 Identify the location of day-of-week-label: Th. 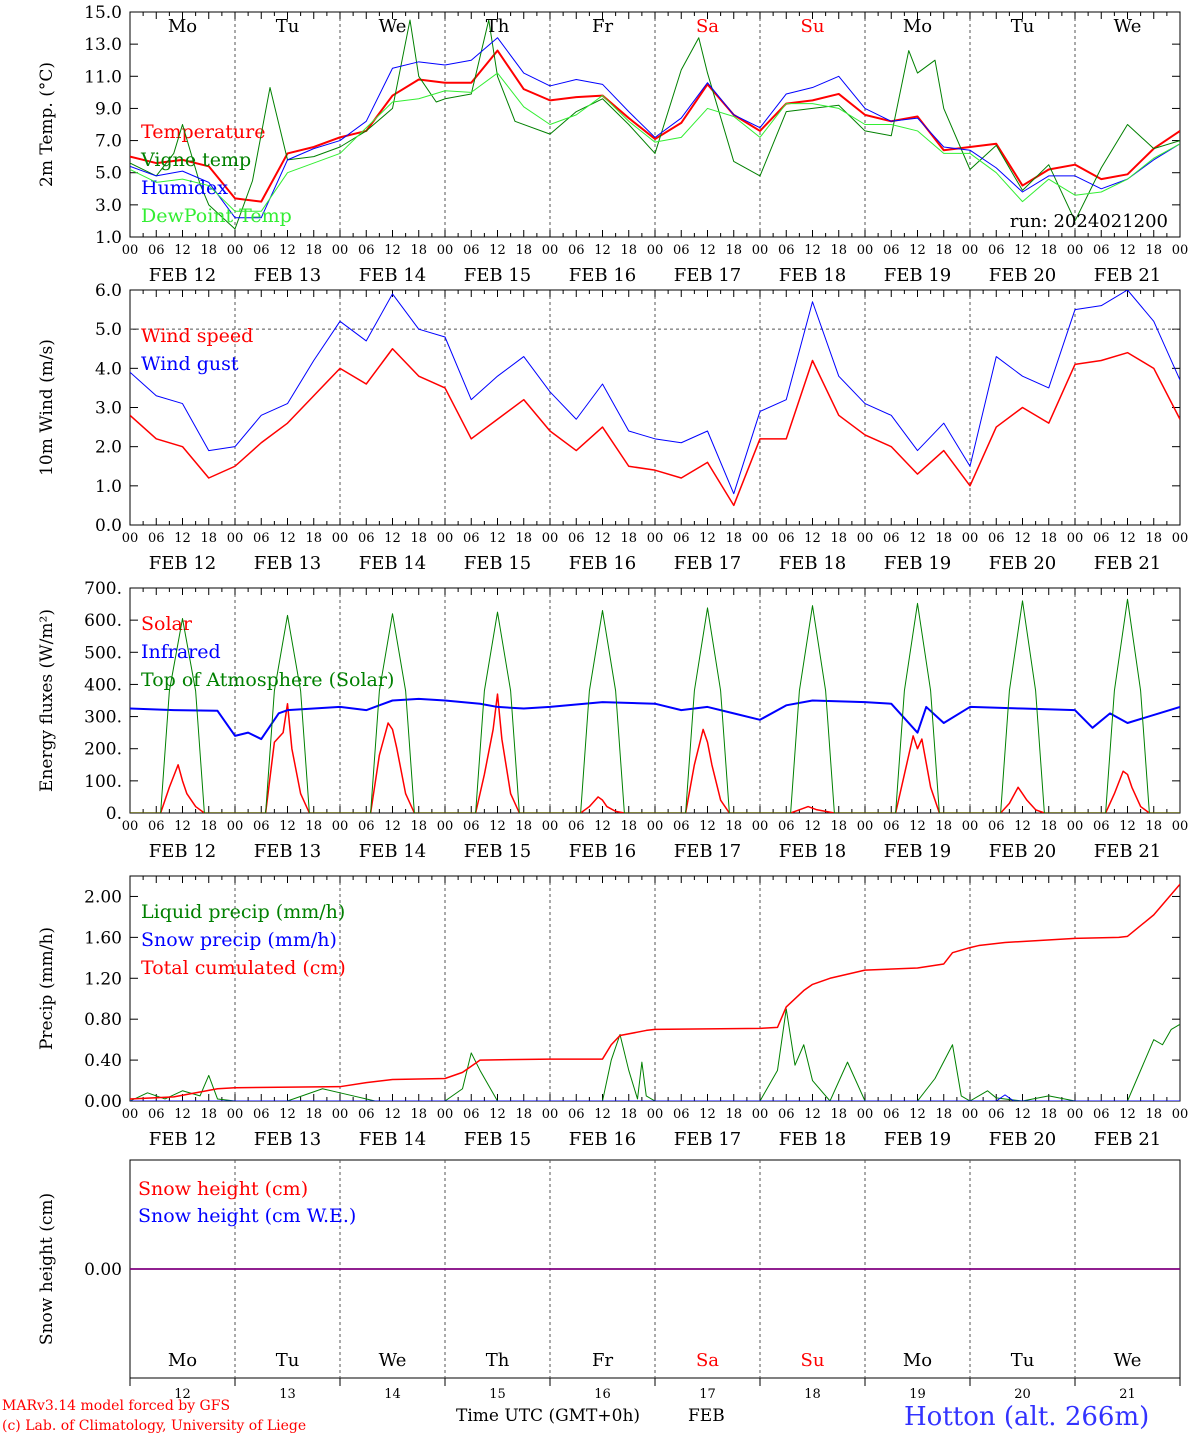
(498, 1360).